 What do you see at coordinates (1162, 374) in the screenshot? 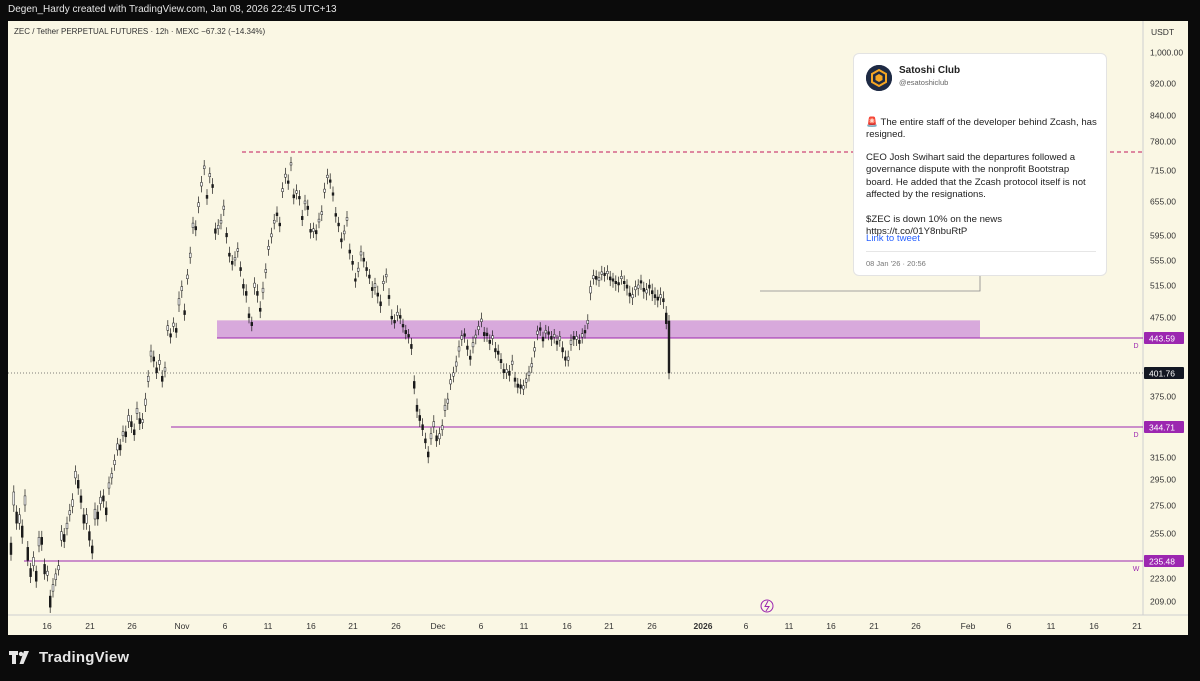
I see `price-tag-label: 401.76` at bounding box center [1162, 374].